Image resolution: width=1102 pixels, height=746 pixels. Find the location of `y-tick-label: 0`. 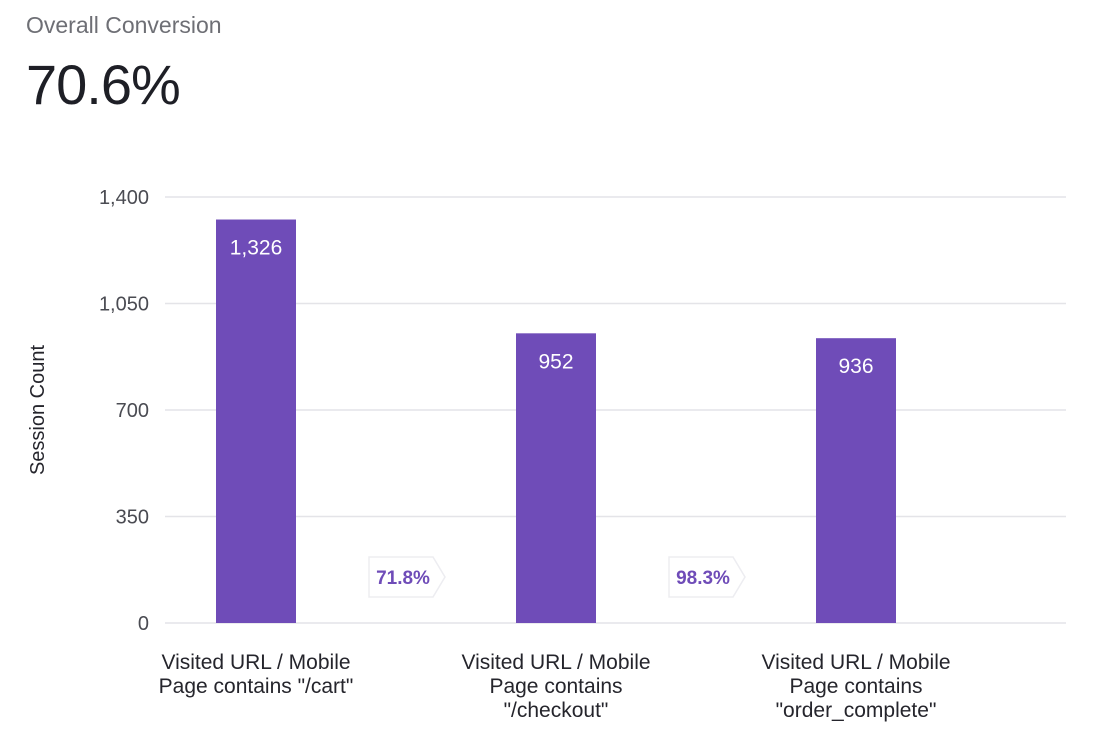

y-tick-label: 0 is located at coordinates (143, 624).